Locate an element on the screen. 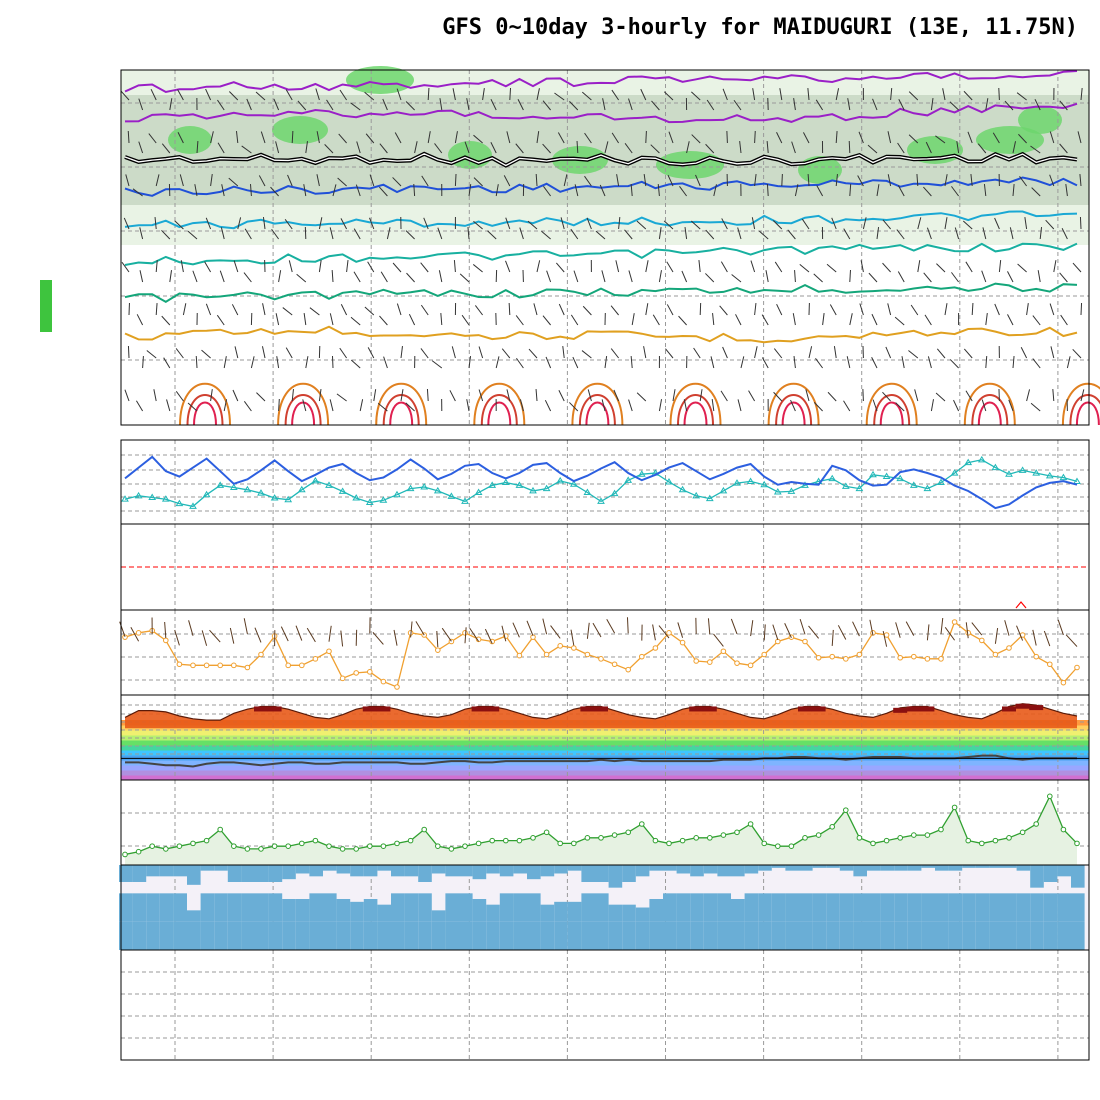 Image resolution: width=1100 pixels, height=1100 pixels. boundary-layer-contour is located at coordinates (205, 413).